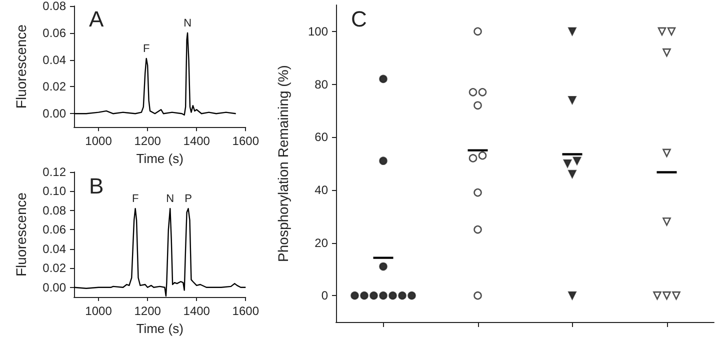 Image resolution: width=717 pixels, height=346 pixels. I want to click on y-tick-label: 100, so click(318, 31).